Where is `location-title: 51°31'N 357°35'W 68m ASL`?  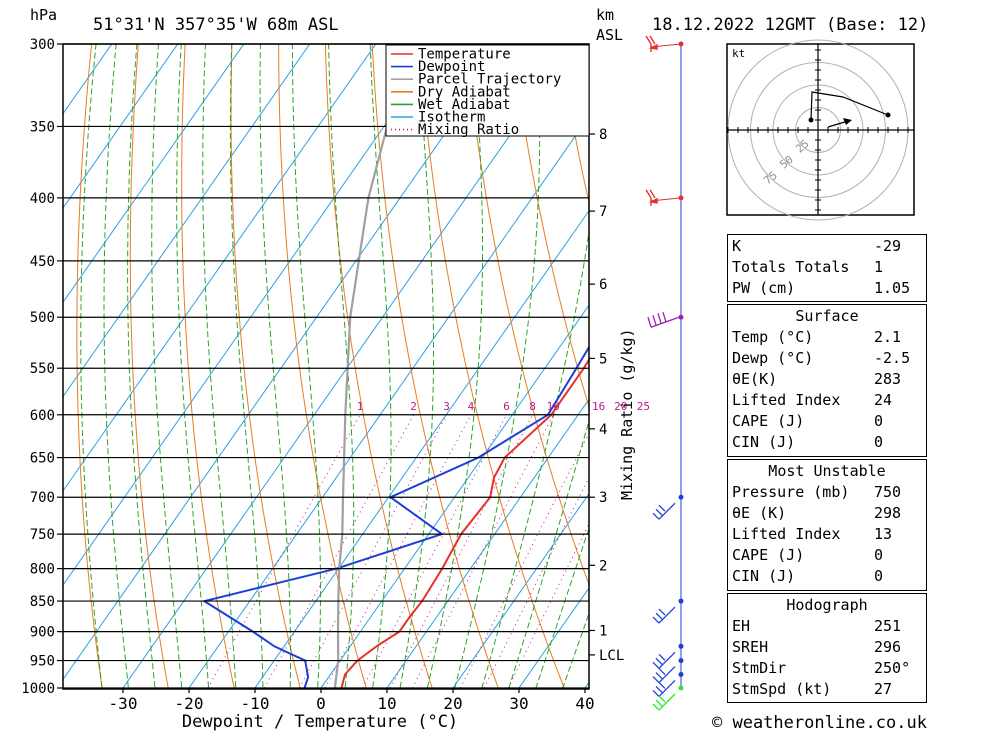
location-title: 51°31'N 357°35'W 68m ASL is located at coordinates (216, 25).